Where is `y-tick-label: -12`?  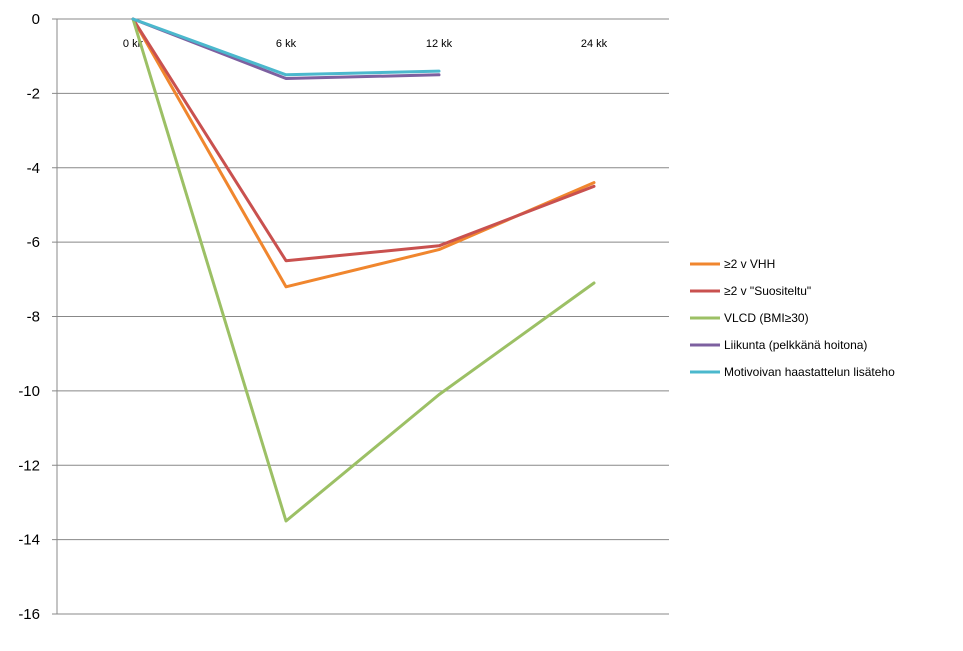 y-tick-label: -12 is located at coordinates (29, 465).